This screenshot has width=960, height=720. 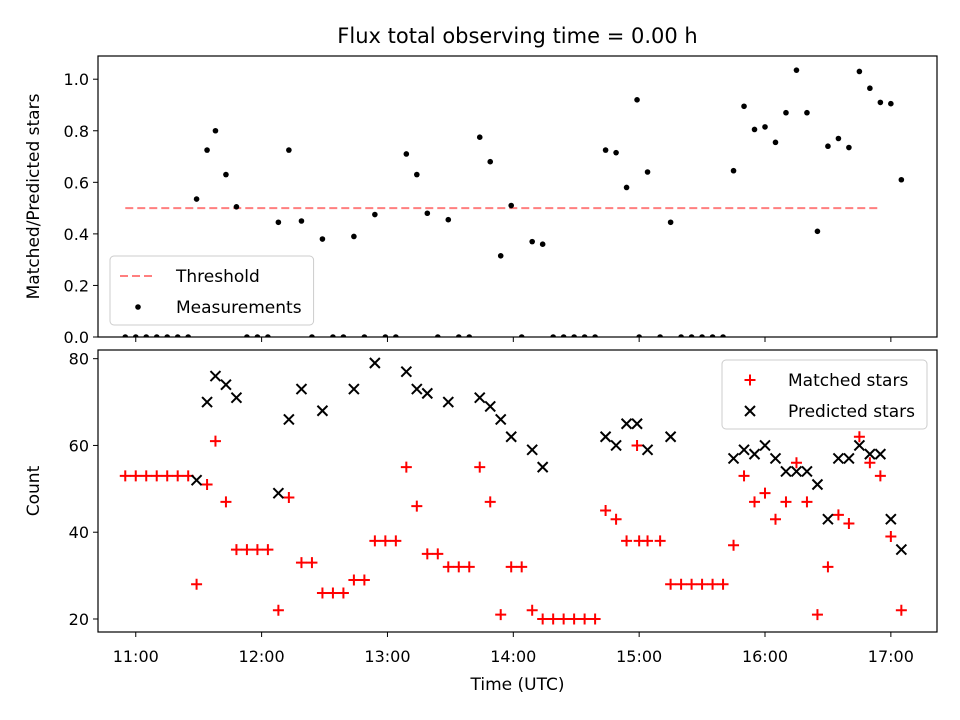 I want to click on y-tick-label: 20, so click(x=79, y=619).